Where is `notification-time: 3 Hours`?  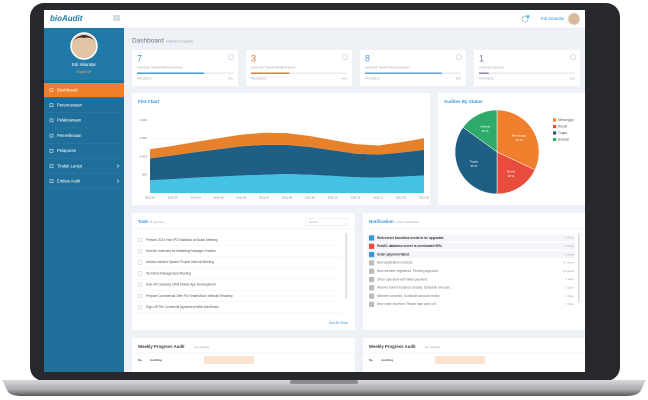
notification-time: 3 Hours is located at coordinates (570, 246).